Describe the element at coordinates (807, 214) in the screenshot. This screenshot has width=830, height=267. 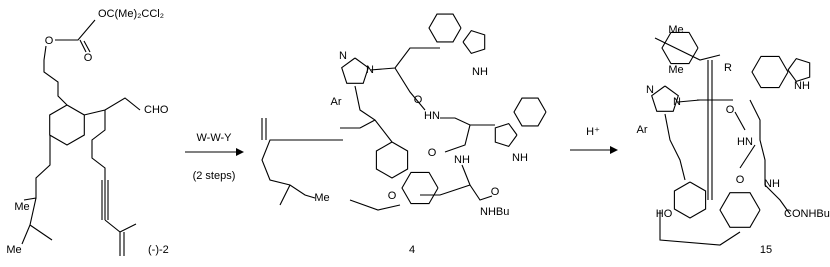
I see `atom-label: CONHBu` at that location.